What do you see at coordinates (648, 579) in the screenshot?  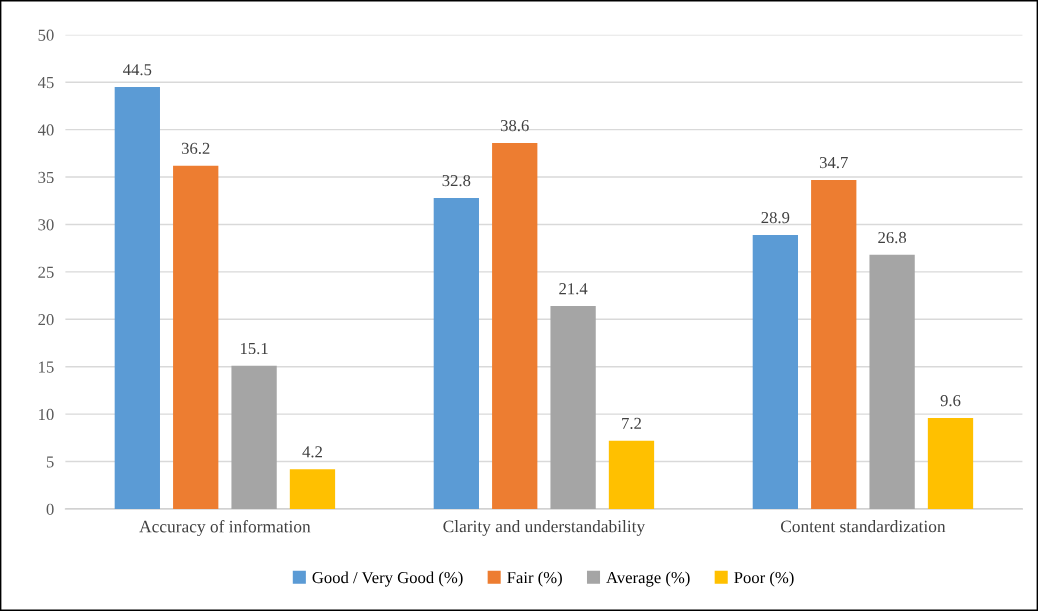 I see `legend-label: Average (%)` at bounding box center [648, 579].